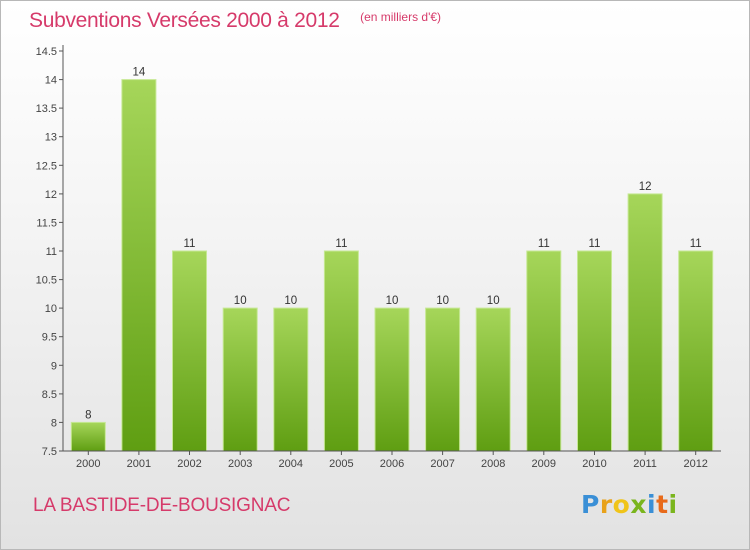  What do you see at coordinates (88, 436) in the screenshot?
I see `bar-2000` at bounding box center [88, 436].